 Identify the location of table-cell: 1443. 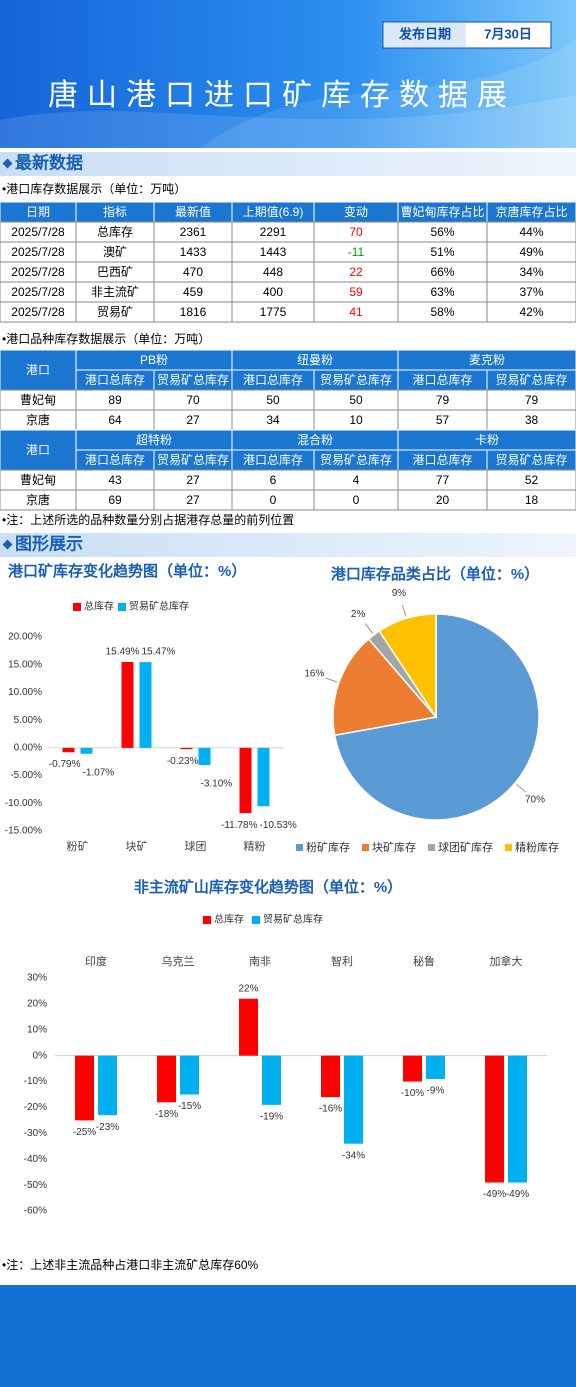
(273, 252).